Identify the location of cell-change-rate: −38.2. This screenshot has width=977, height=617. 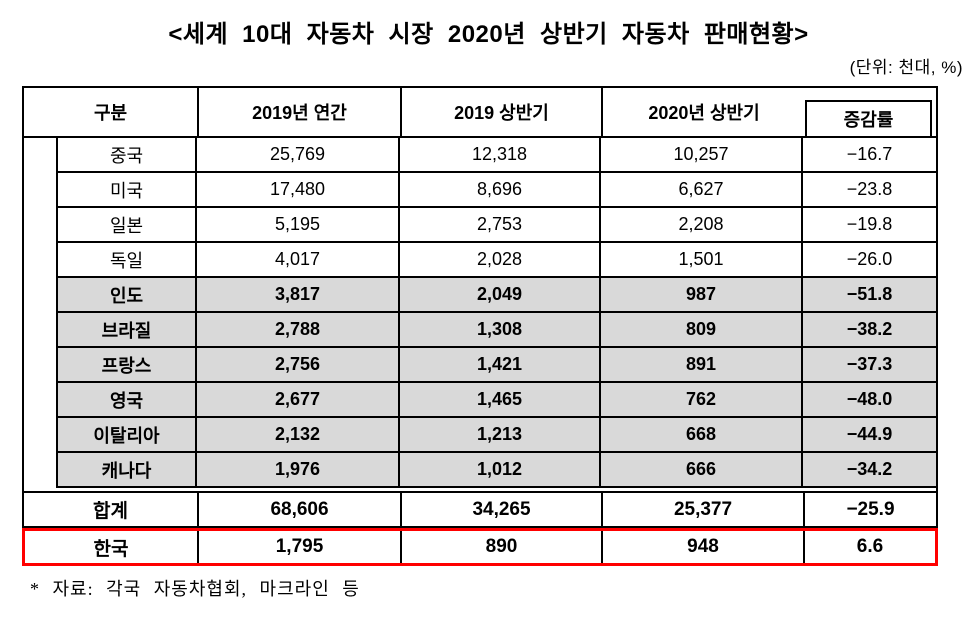
(869, 329).